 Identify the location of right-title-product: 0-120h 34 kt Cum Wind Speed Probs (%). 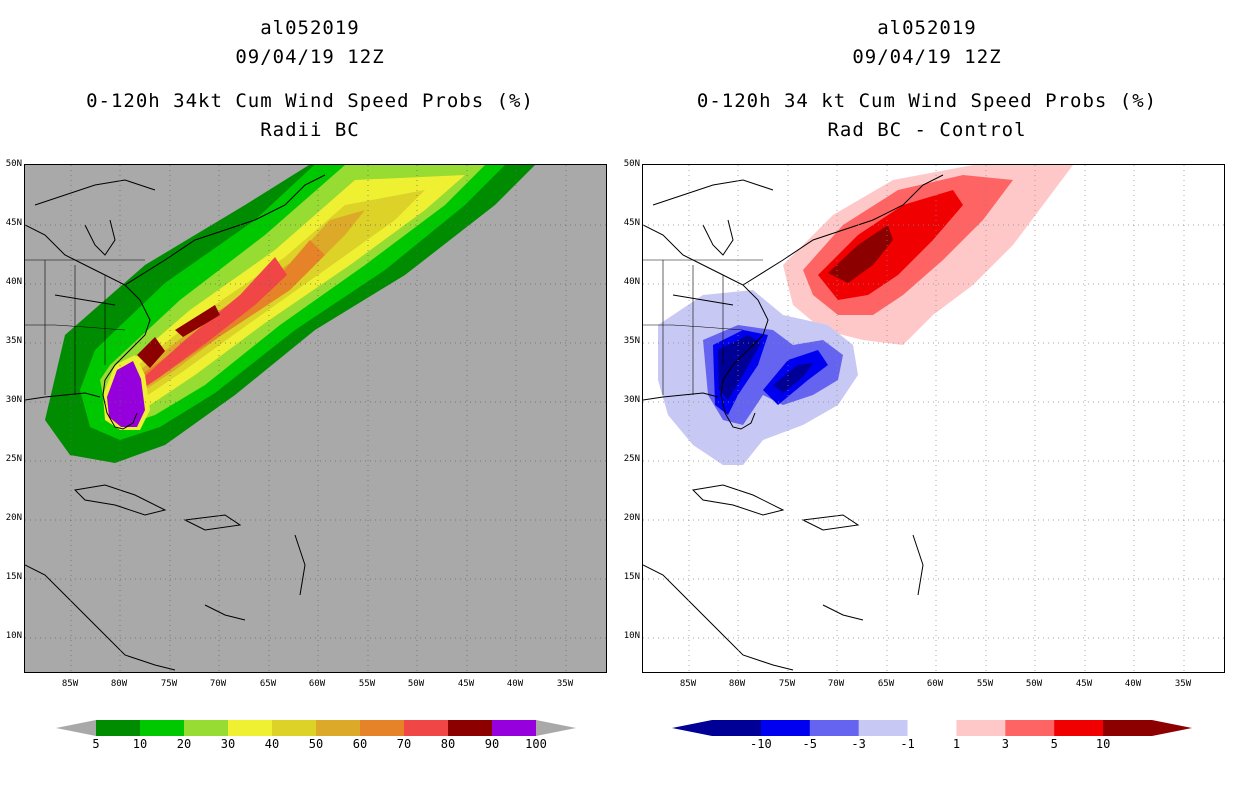
(927, 101).